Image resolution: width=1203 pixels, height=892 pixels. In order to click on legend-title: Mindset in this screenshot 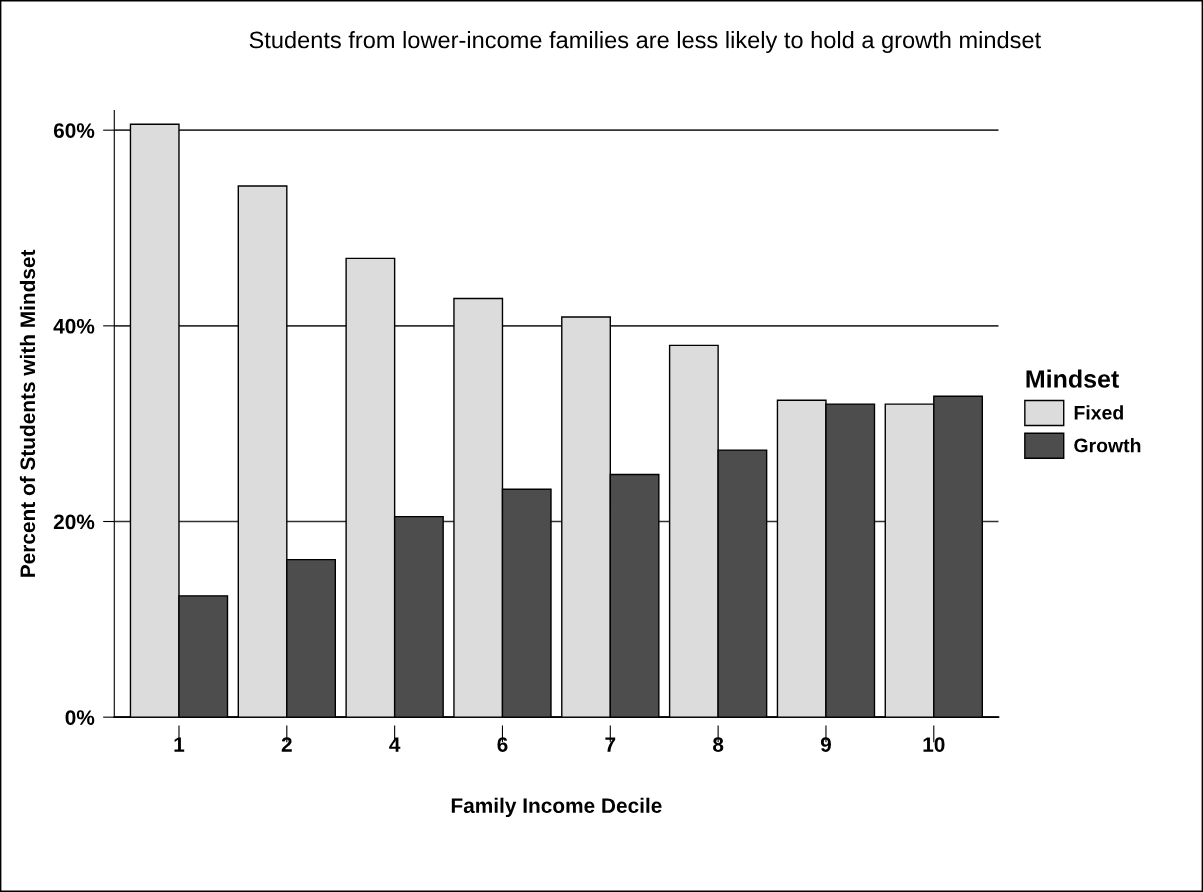, I will do `click(1072, 378)`.